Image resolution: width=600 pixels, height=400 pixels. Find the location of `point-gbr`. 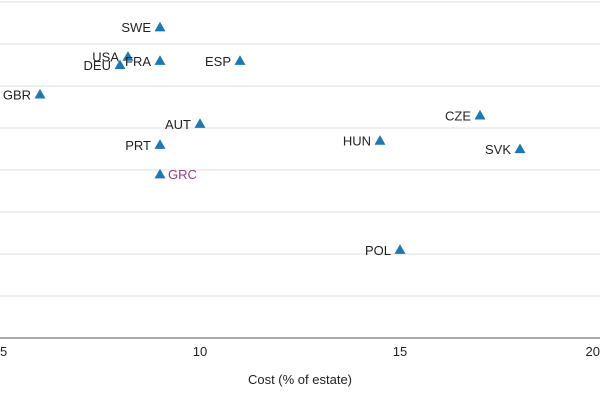

point-gbr is located at coordinates (40, 93).